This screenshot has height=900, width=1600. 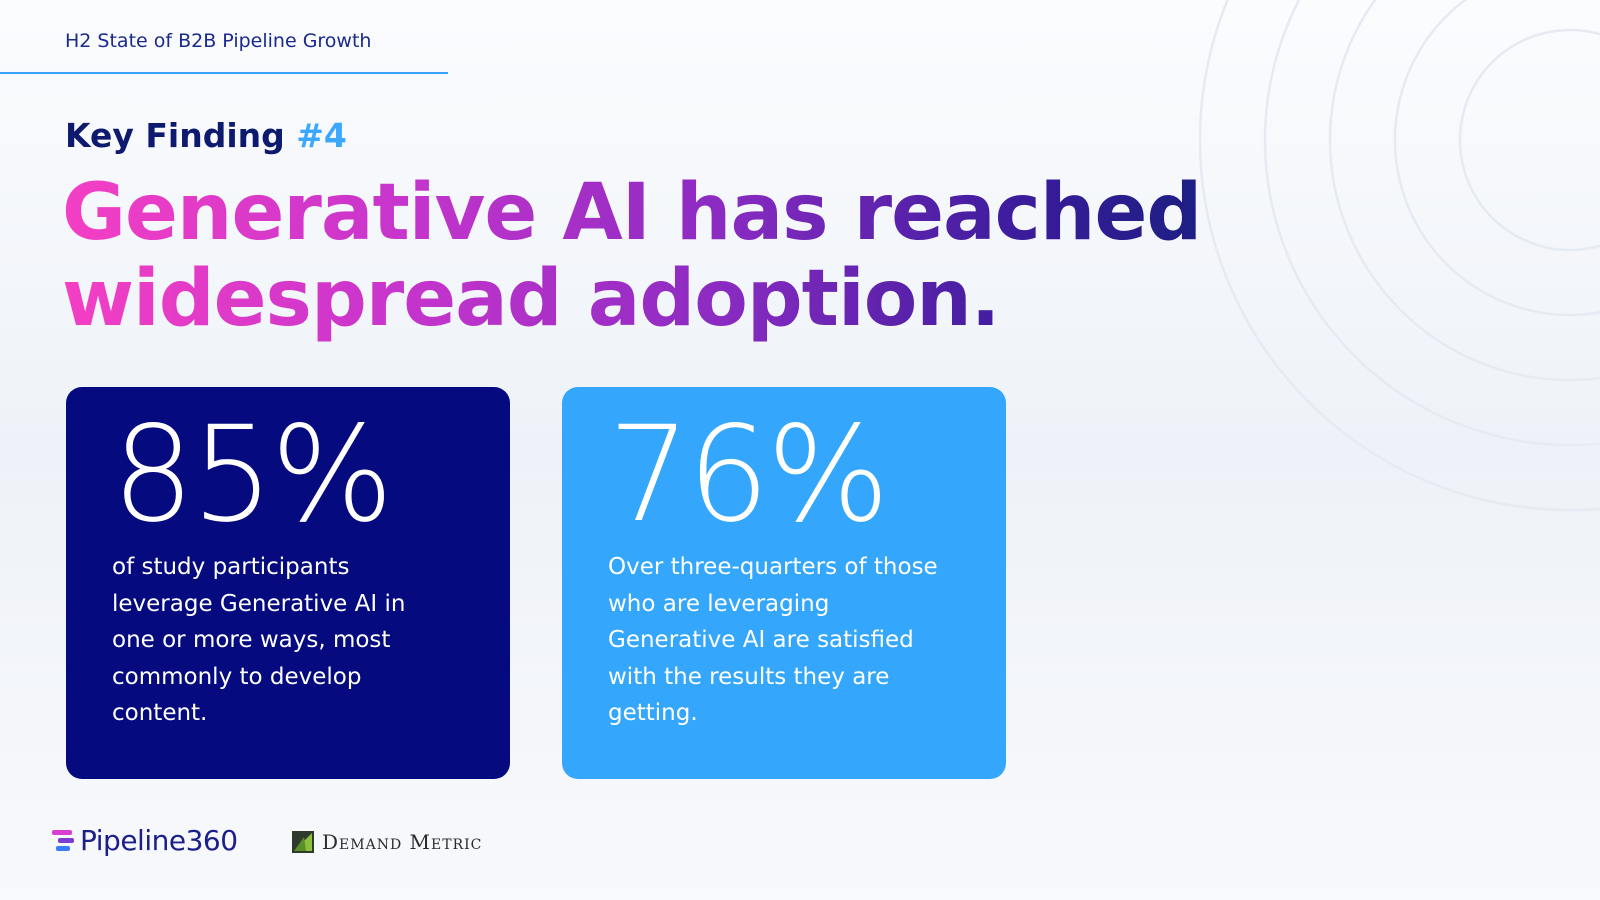 What do you see at coordinates (63, 840) in the screenshot?
I see `pipeline360-logo-icon` at bounding box center [63, 840].